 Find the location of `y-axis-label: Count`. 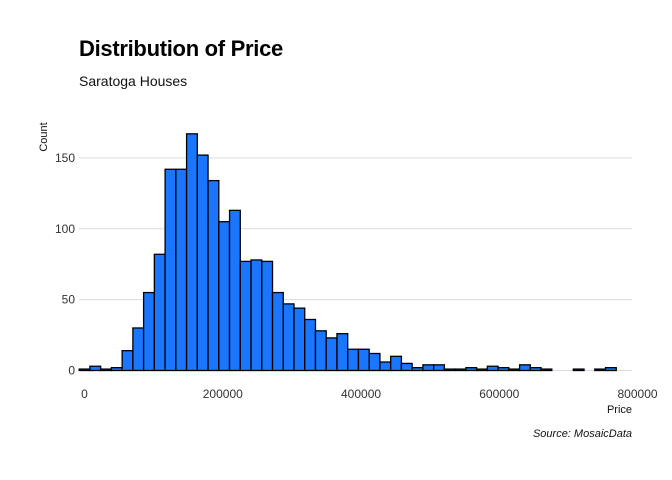

y-axis-label: Count is located at coordinates (44, 136).